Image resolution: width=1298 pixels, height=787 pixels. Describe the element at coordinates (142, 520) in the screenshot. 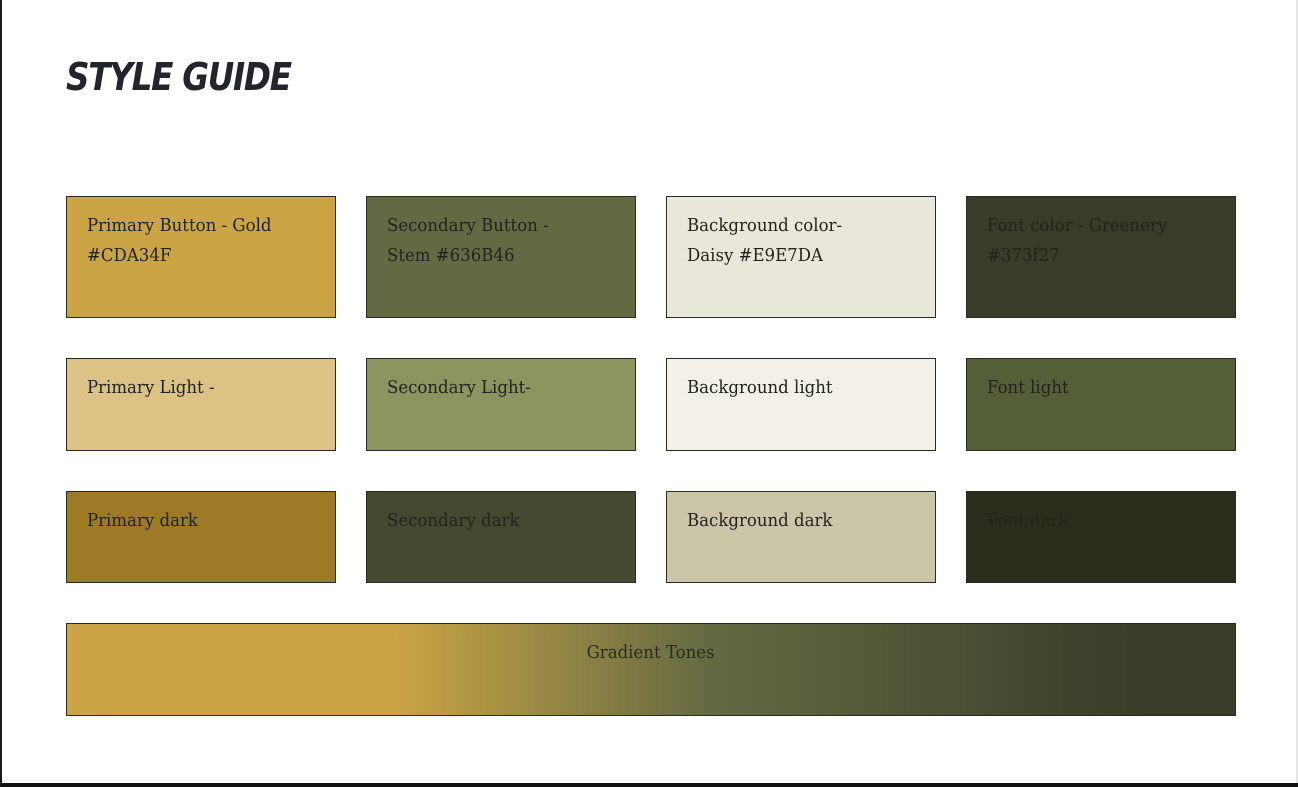

I see `swatch-label: Primary dark` at that location.